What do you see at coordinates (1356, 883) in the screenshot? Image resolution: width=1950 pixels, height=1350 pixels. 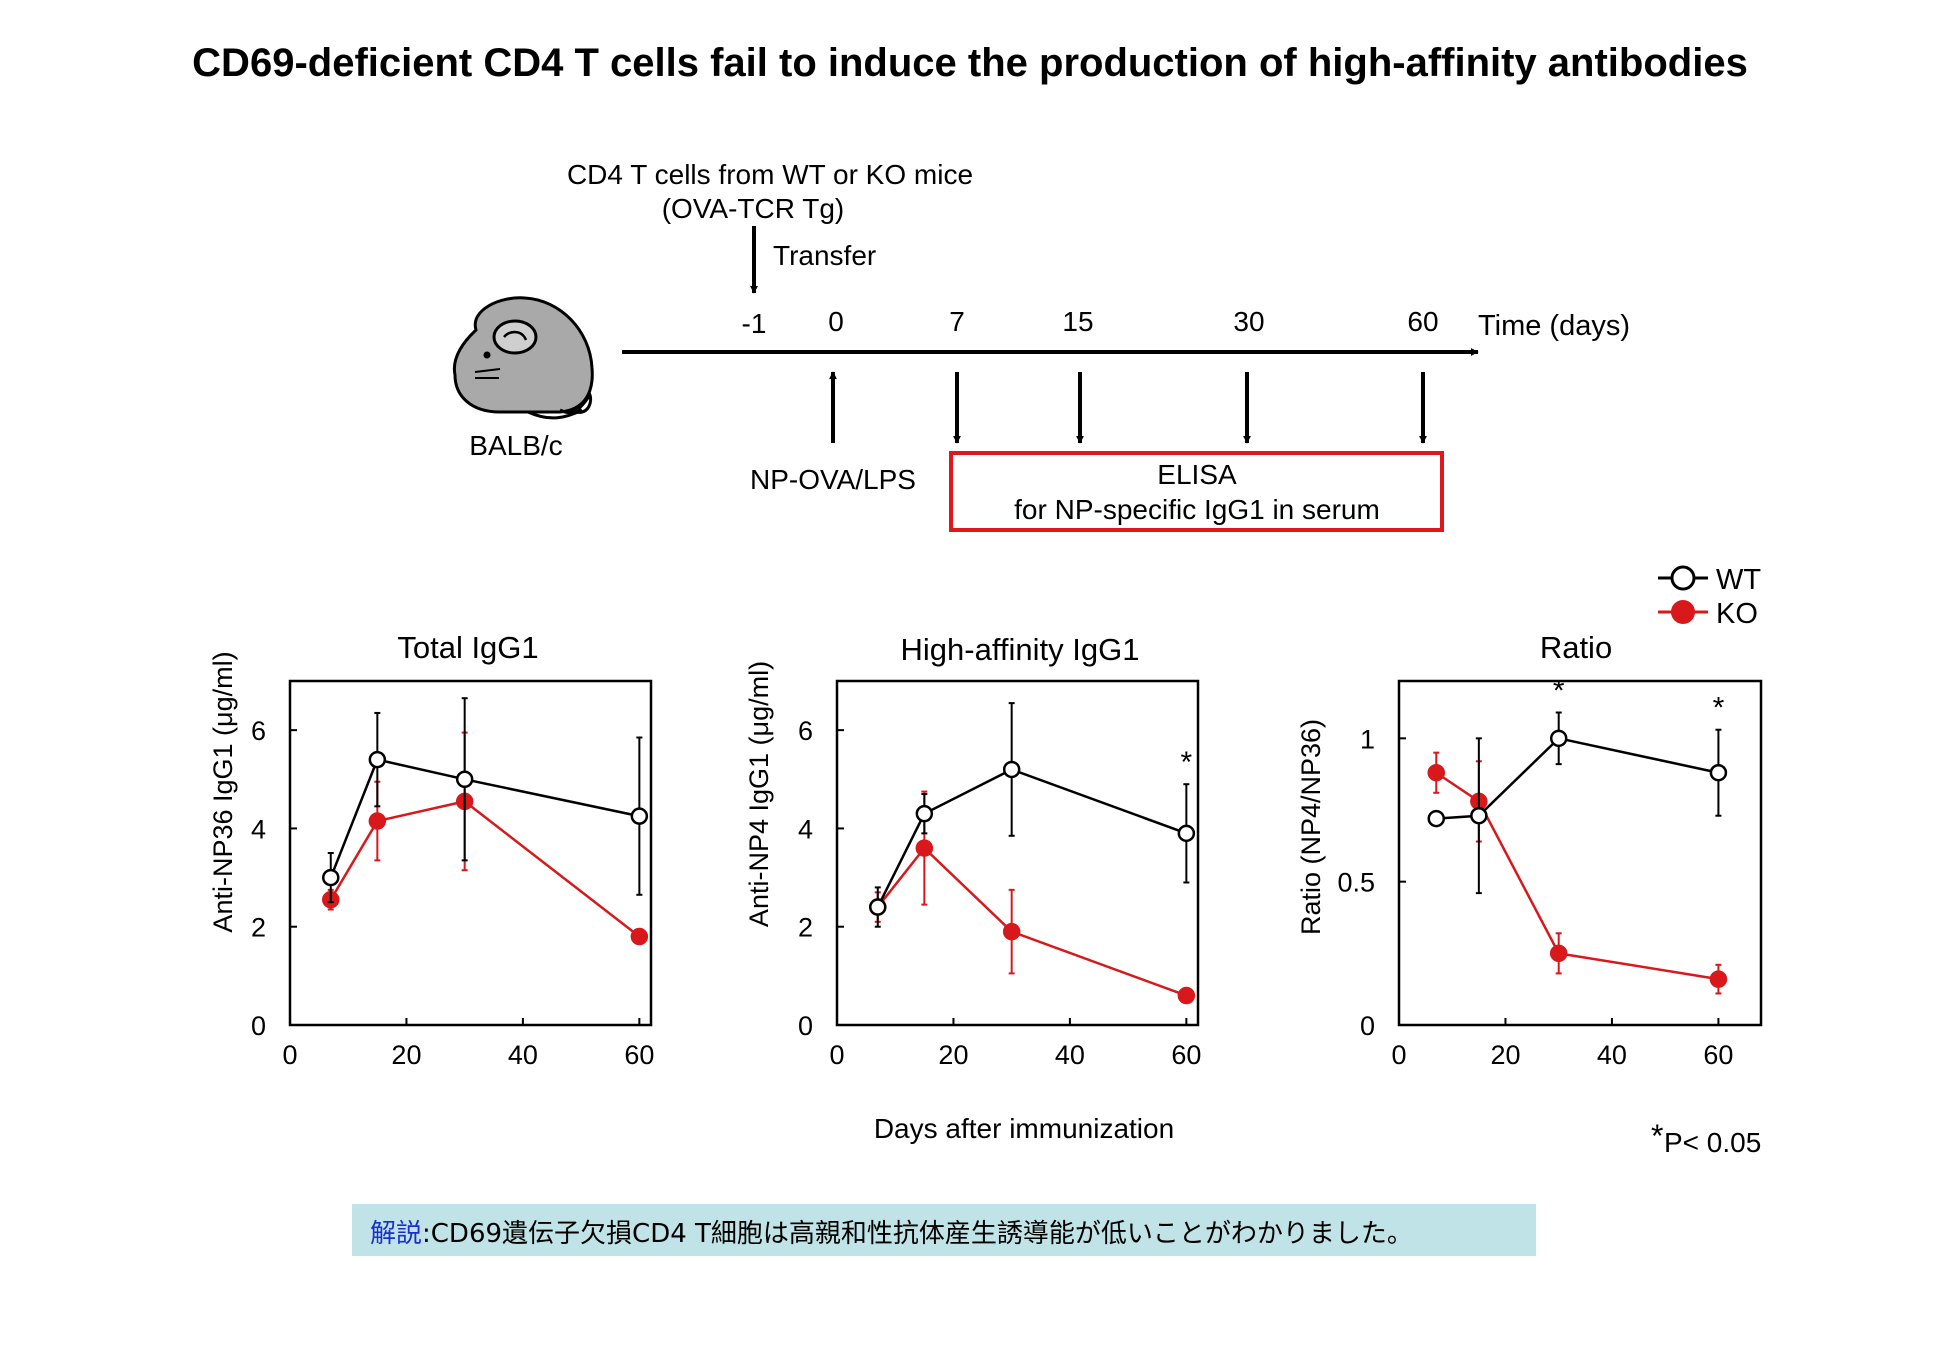 I see `y-tick-label: 0.5` at bounding box center [1356, 883].